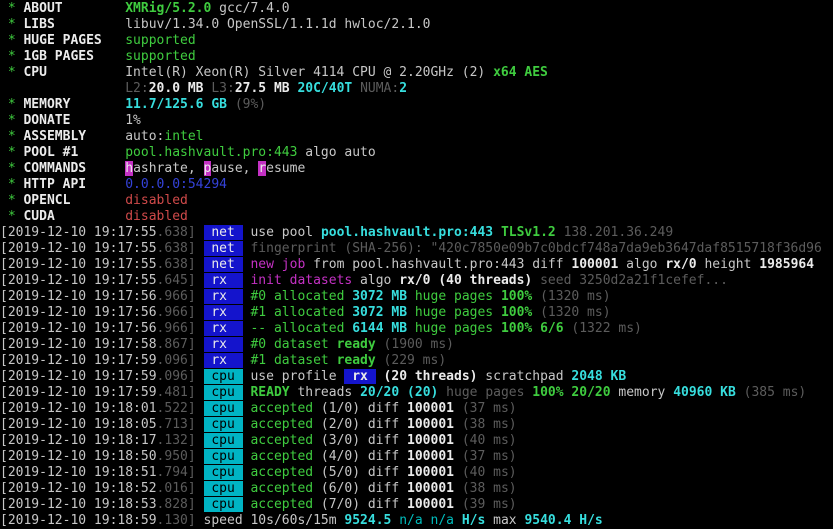  I want to click on text-segment: [2019-12-10 19:18:50, so click(78, 456).